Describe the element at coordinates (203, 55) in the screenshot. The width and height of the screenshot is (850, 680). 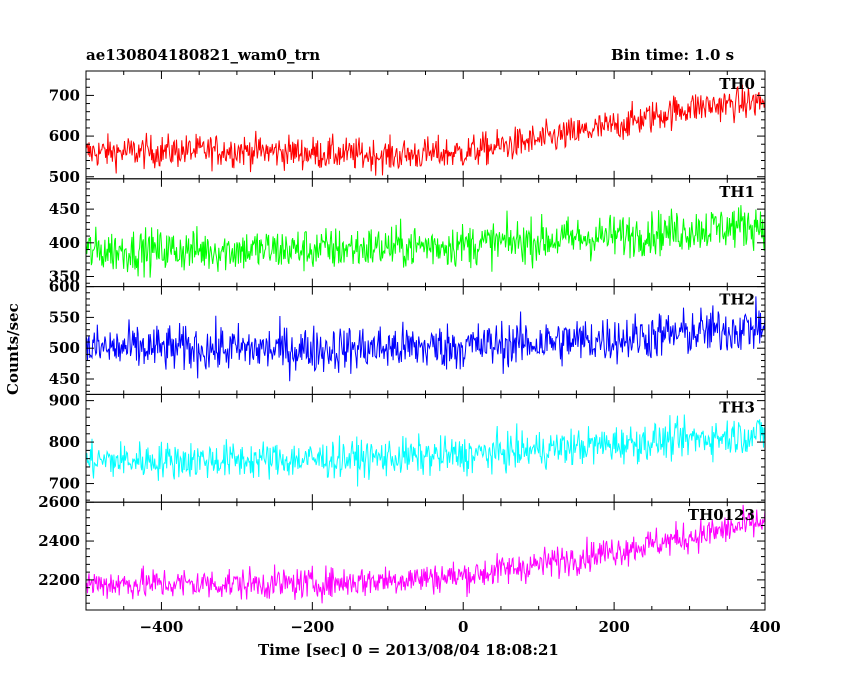
I see `observation-title: ae130804180821_wam0_trn` at that location.